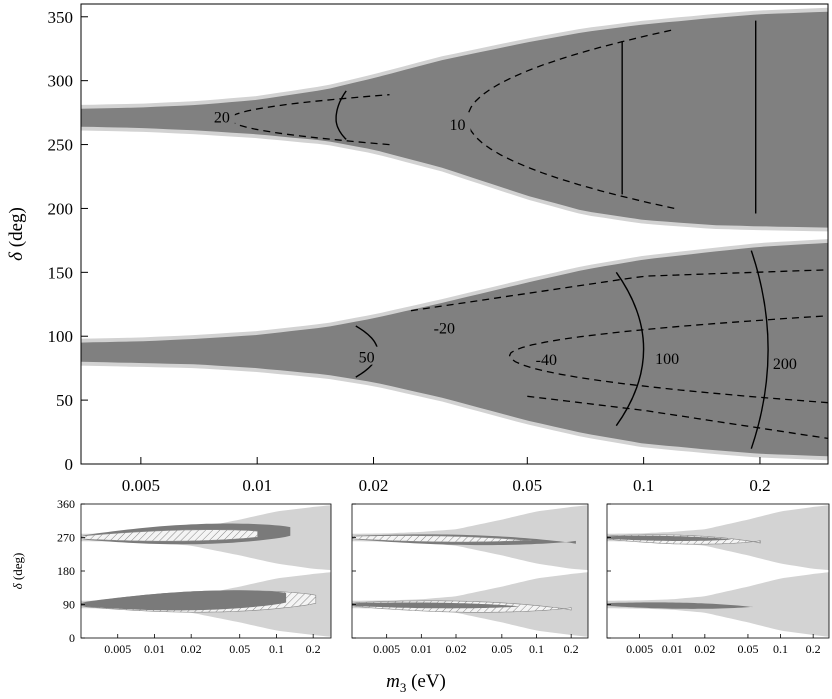 The width and height of the screenshot is (832, 699). What do you see at coordinates (257, 485) in the screenshot?
I see `x-tick-label: 0.01` at bounding box center [257, 485].